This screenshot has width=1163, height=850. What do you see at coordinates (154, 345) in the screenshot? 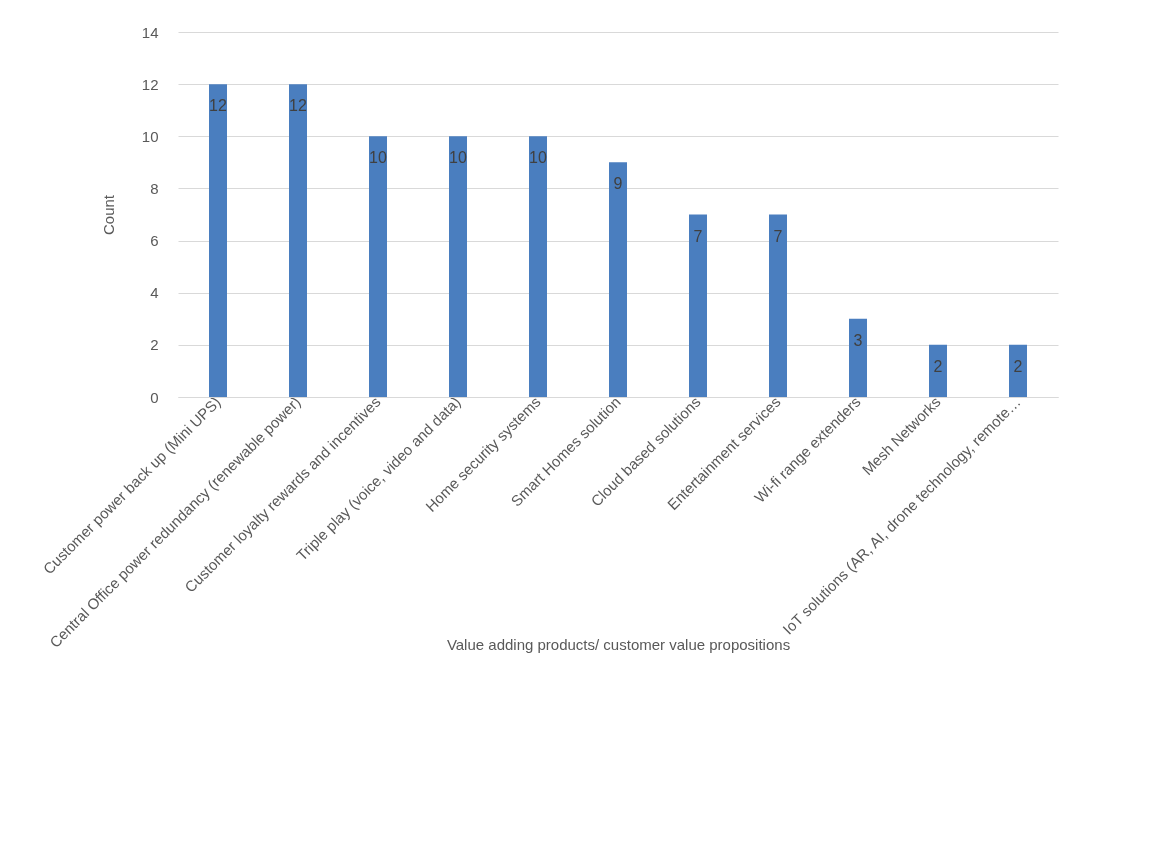
I see `y-tick-label: 2` at bounding box center [154, 345].